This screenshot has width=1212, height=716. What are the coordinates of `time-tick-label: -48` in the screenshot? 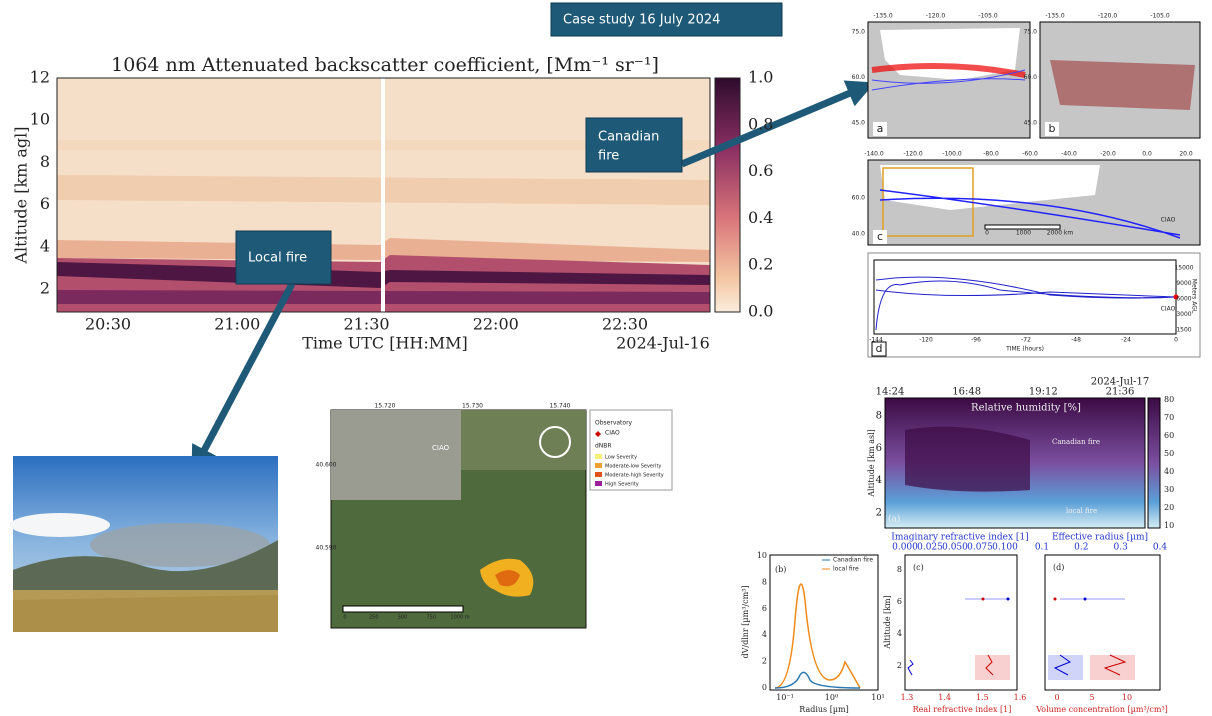 It's located at (1076, 340).